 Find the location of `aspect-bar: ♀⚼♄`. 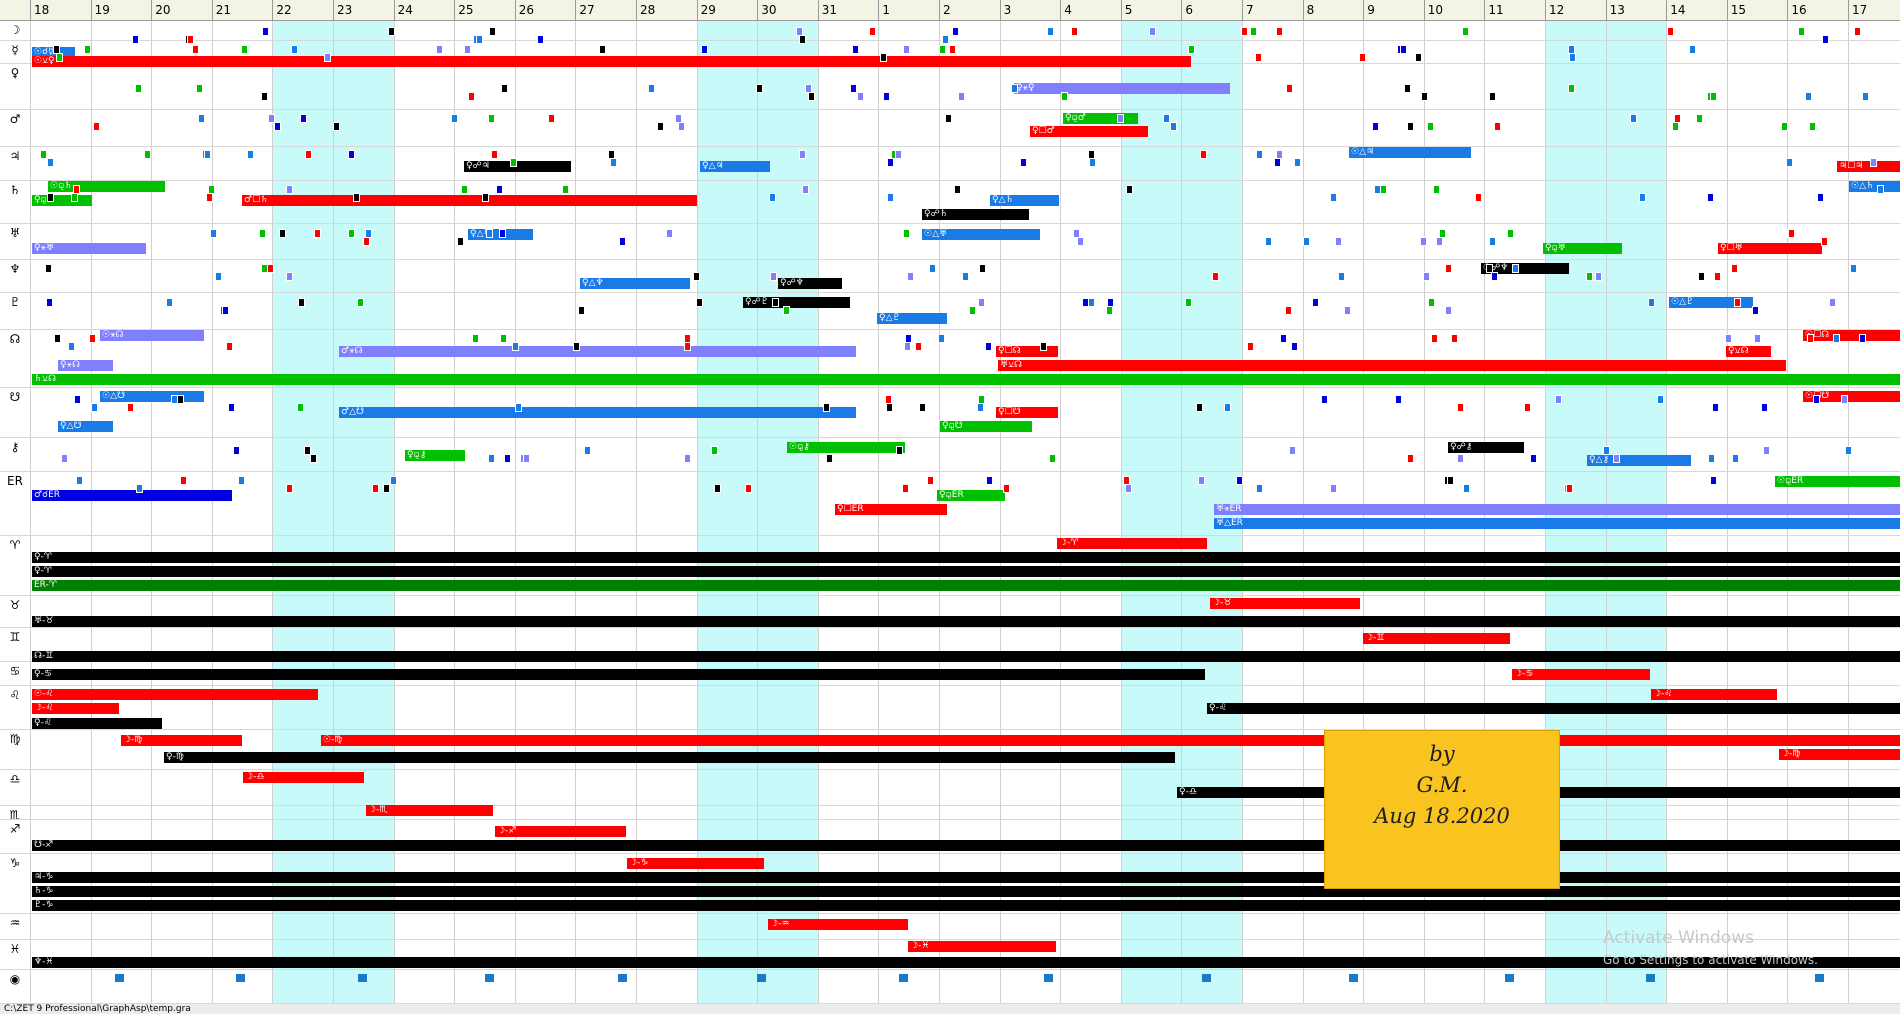

aspect-bar: ♀⚼♄ is located at coordinates (62, 200).